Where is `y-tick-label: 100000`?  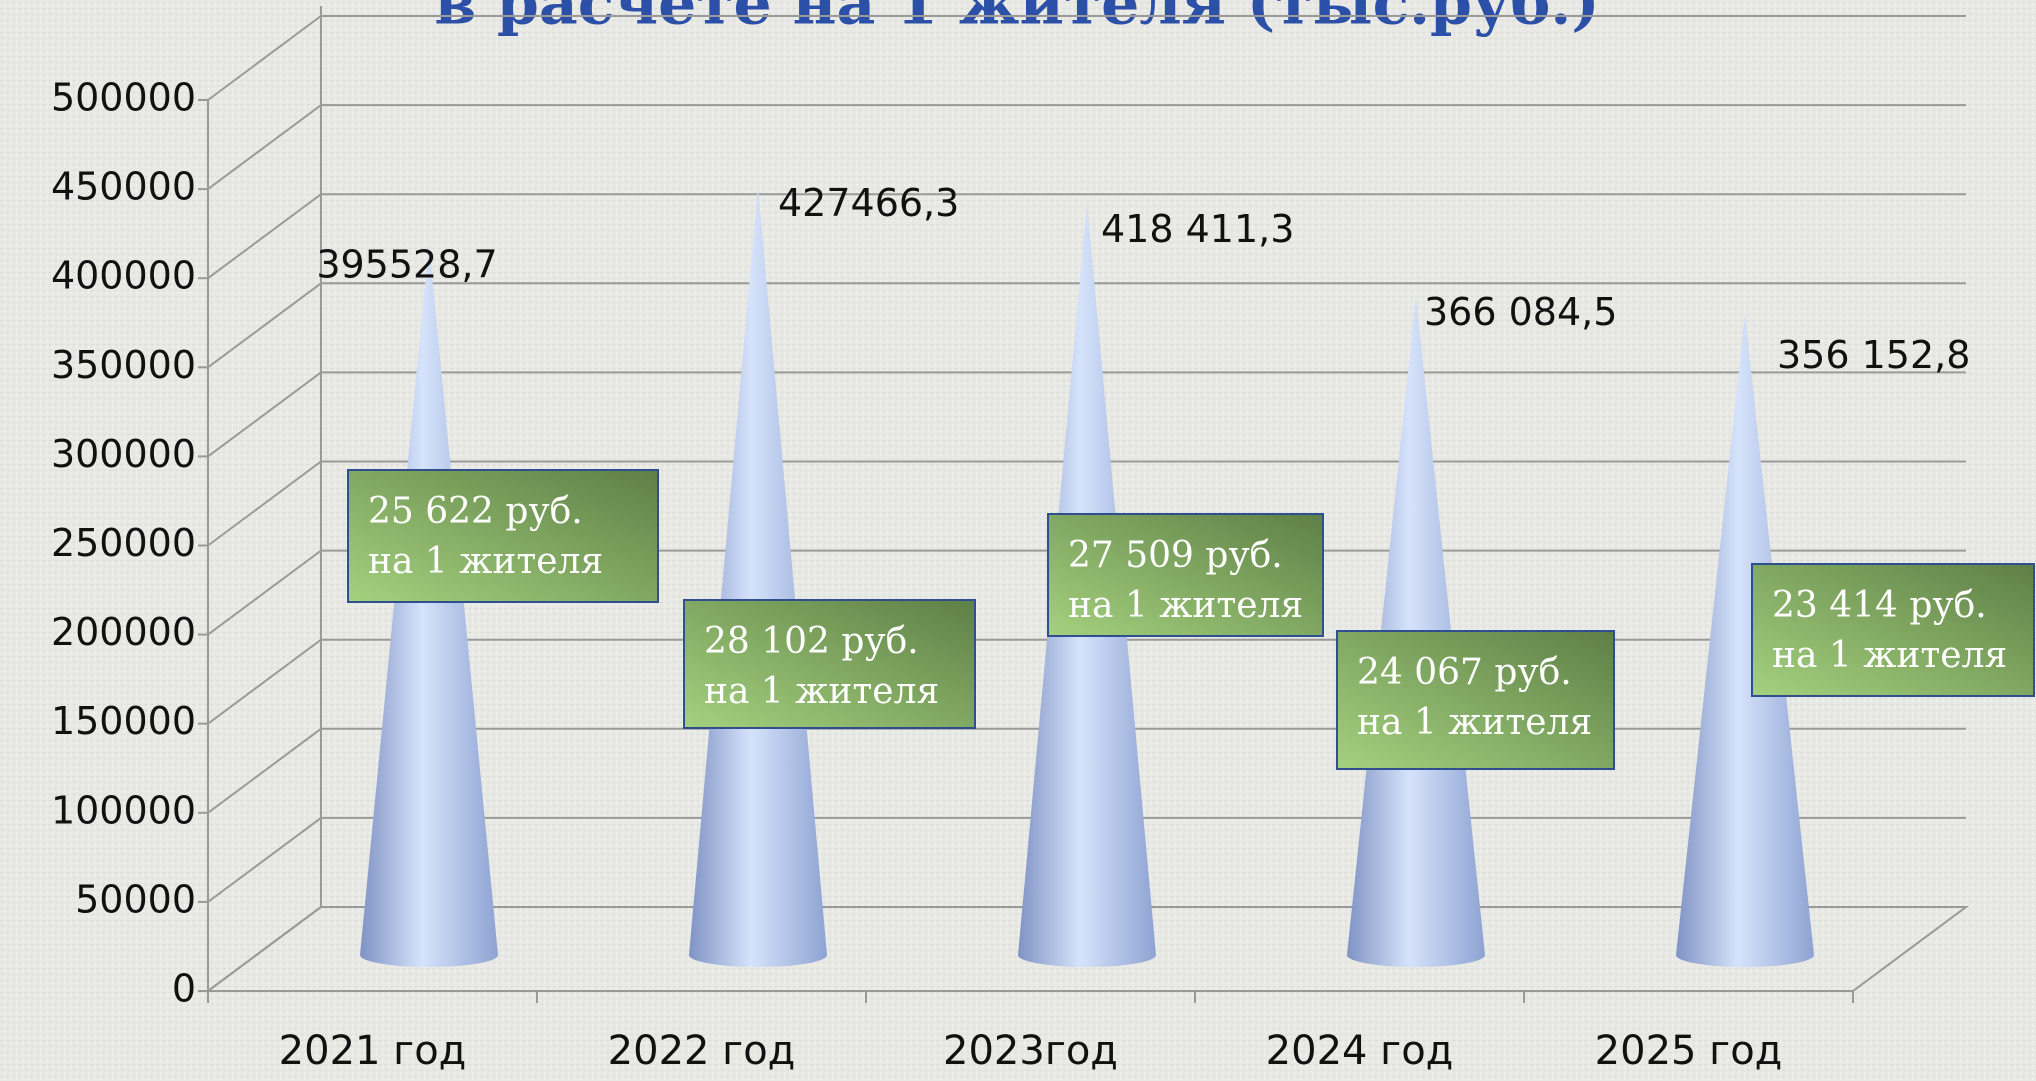
y-tick-label: 100000 is located at coordinates (123, 810).